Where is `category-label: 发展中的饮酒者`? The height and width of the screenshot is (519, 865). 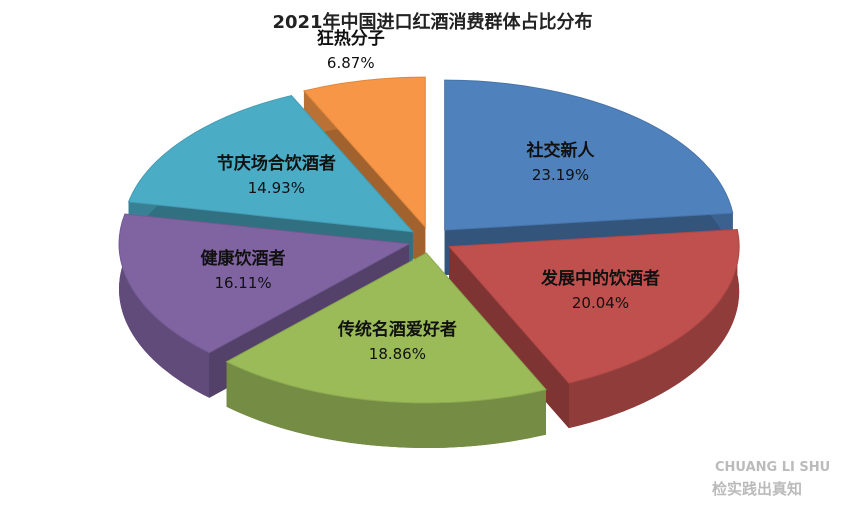 category-label: 发展中的饮酒者 is located at coordinates (600, 278).